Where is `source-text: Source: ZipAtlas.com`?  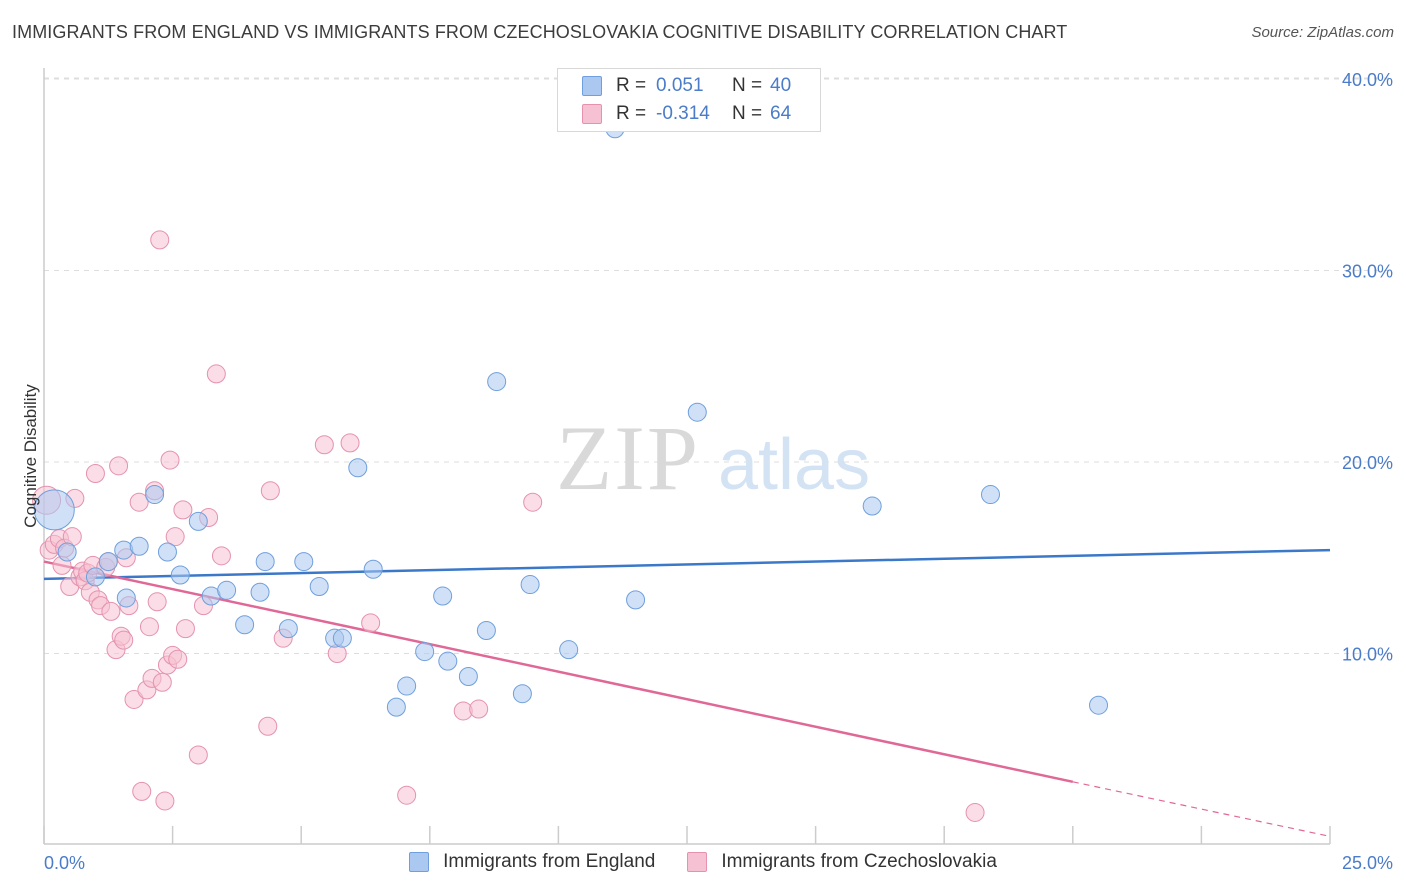
source-text: Source: ZipAtlas.com is located at coordinates (1322, 32).